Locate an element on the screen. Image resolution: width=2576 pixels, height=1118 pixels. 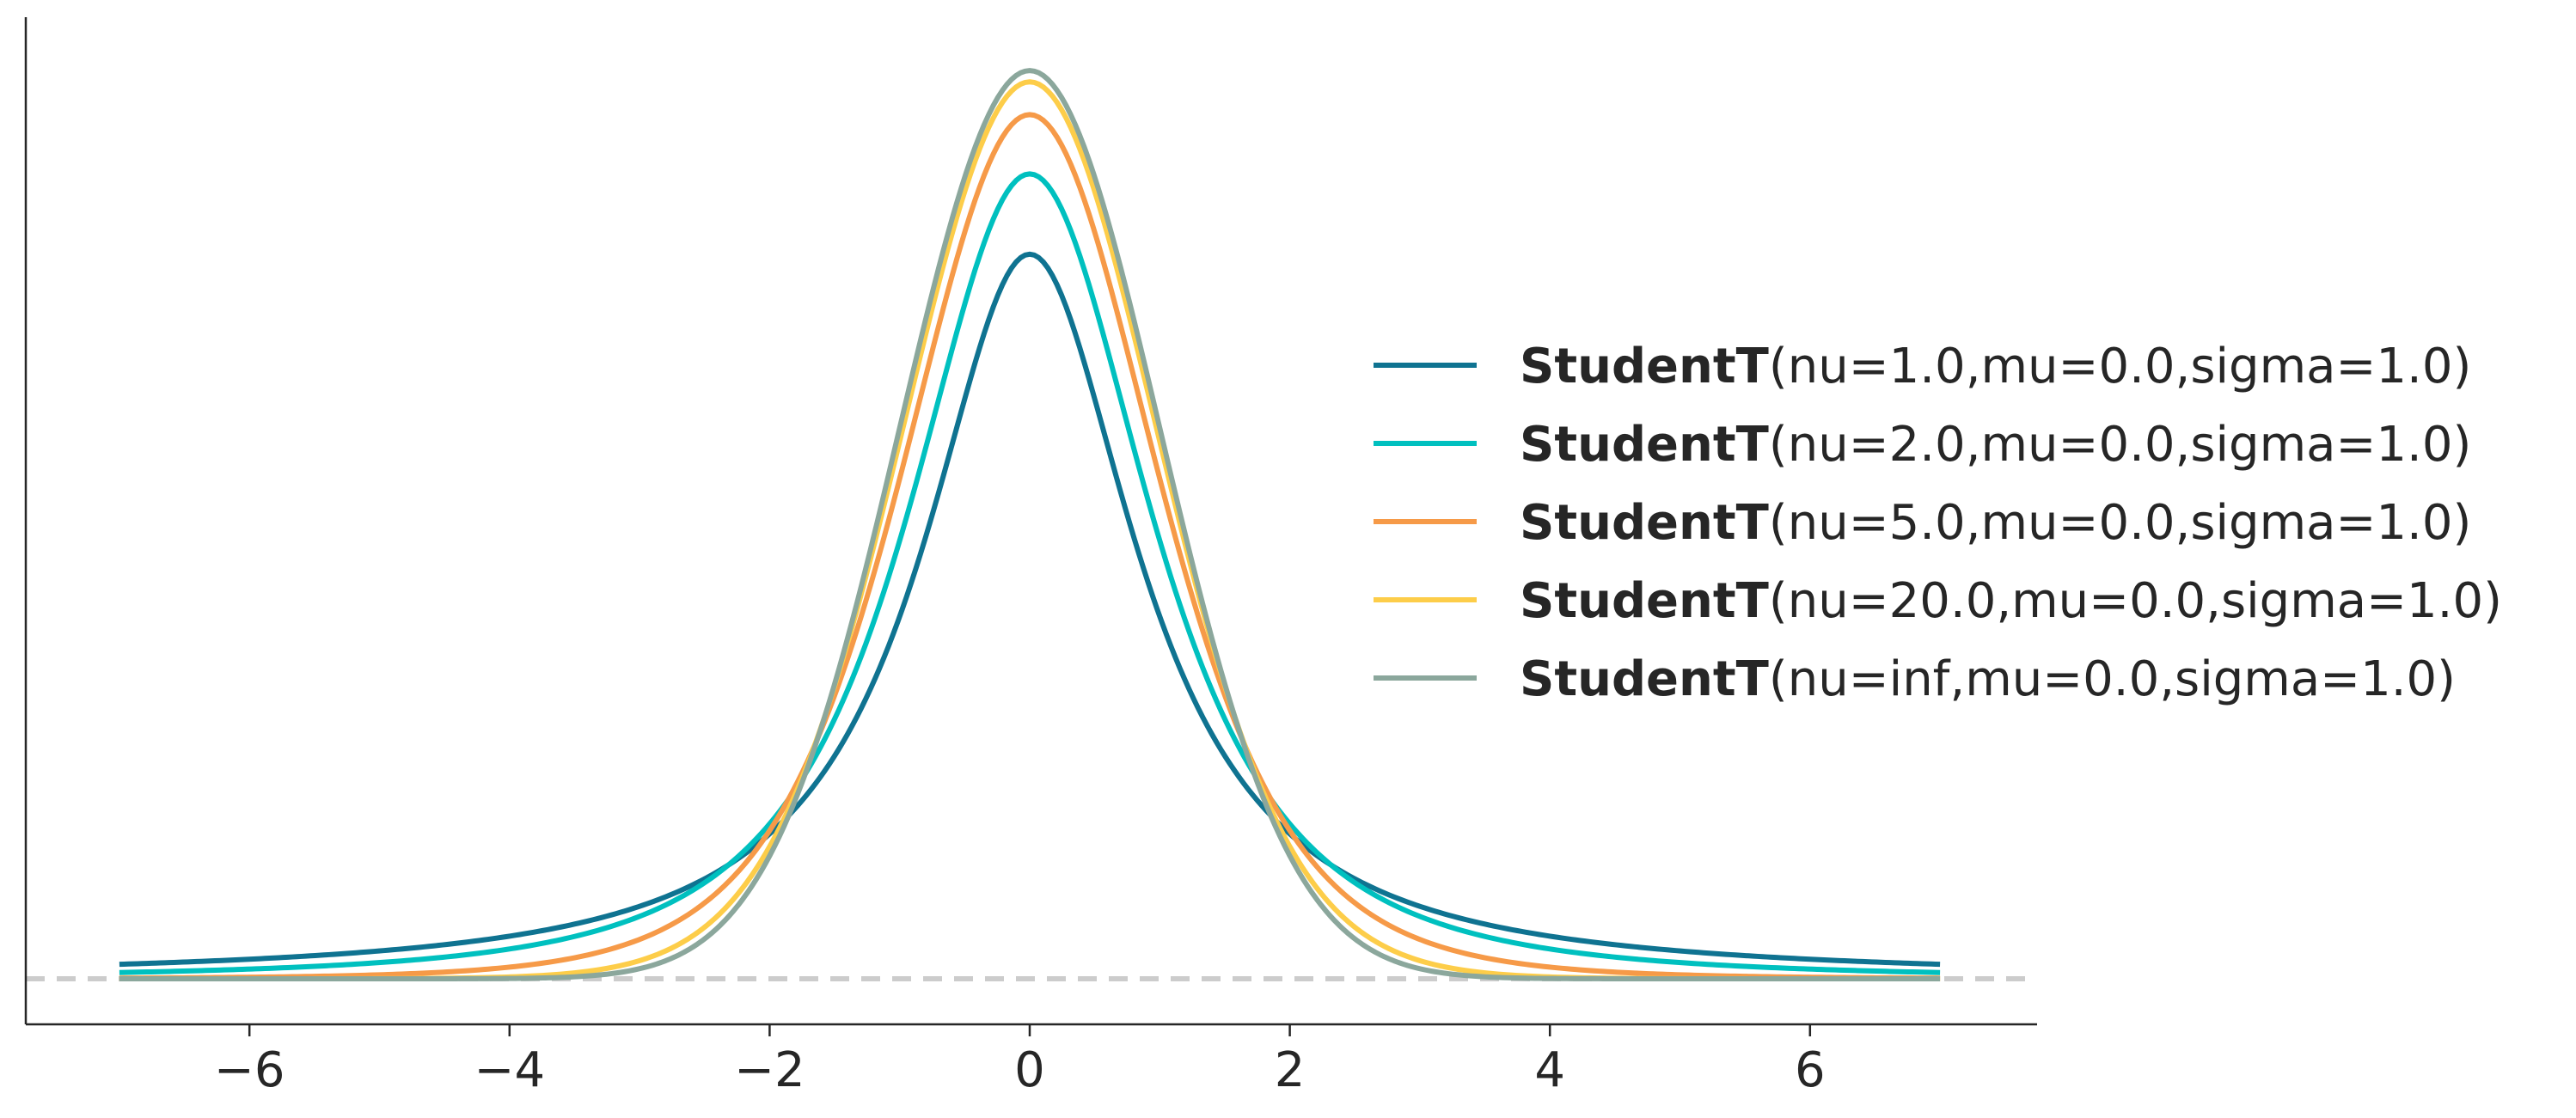
legend-entry: StudentT(nu=2.0,mu=0.0,sigma=1.0) is located at coordinates (1922, 445).